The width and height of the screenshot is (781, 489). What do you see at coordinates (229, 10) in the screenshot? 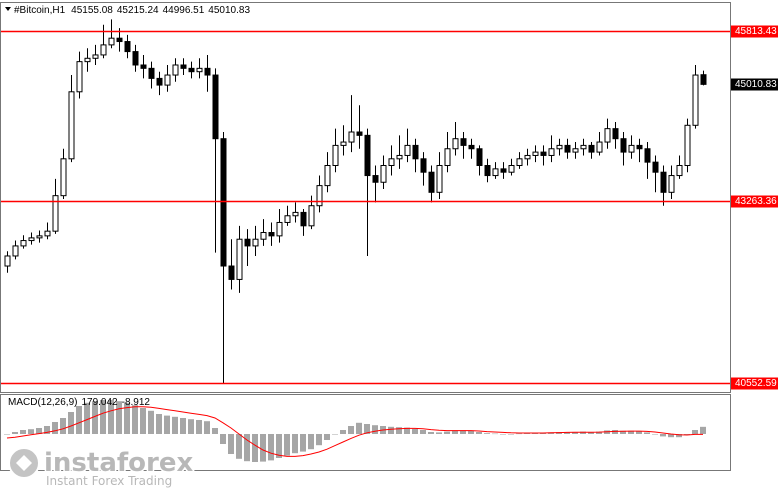
I see `last-close: 45010.83` at bounding box center [229, 10].